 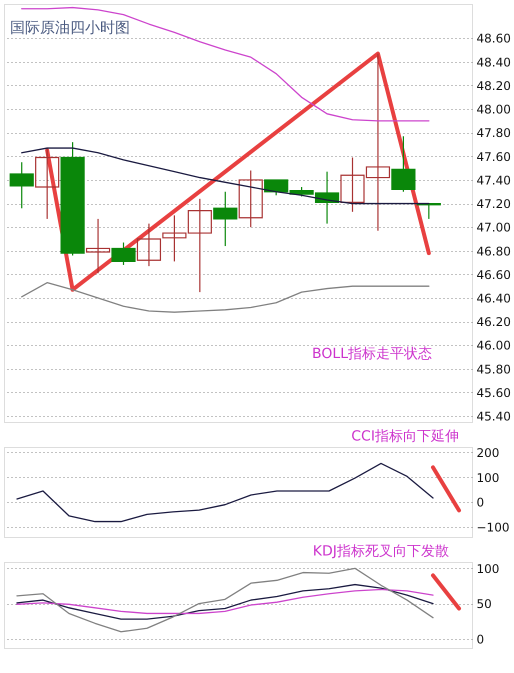 I want to click on annotation: BOLL指标走平状态, so click(x=372, y=354).